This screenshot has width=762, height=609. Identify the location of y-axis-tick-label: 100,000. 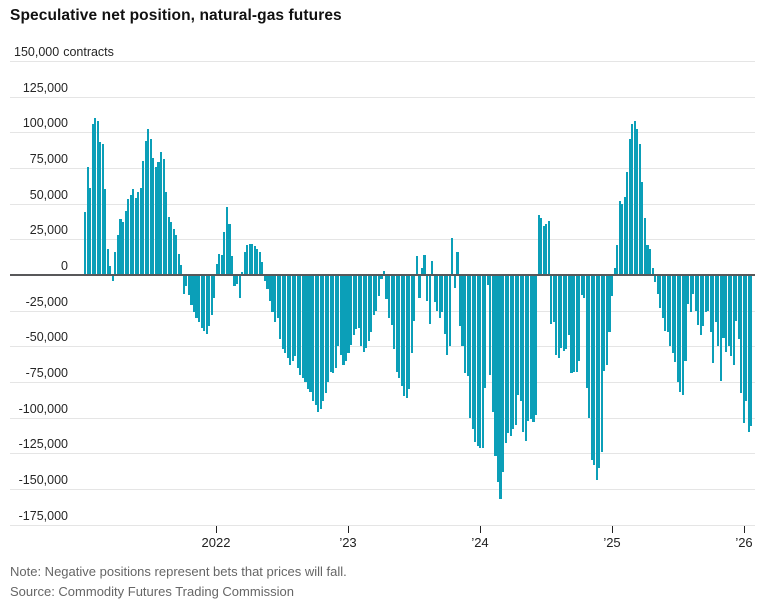
(39, 123).